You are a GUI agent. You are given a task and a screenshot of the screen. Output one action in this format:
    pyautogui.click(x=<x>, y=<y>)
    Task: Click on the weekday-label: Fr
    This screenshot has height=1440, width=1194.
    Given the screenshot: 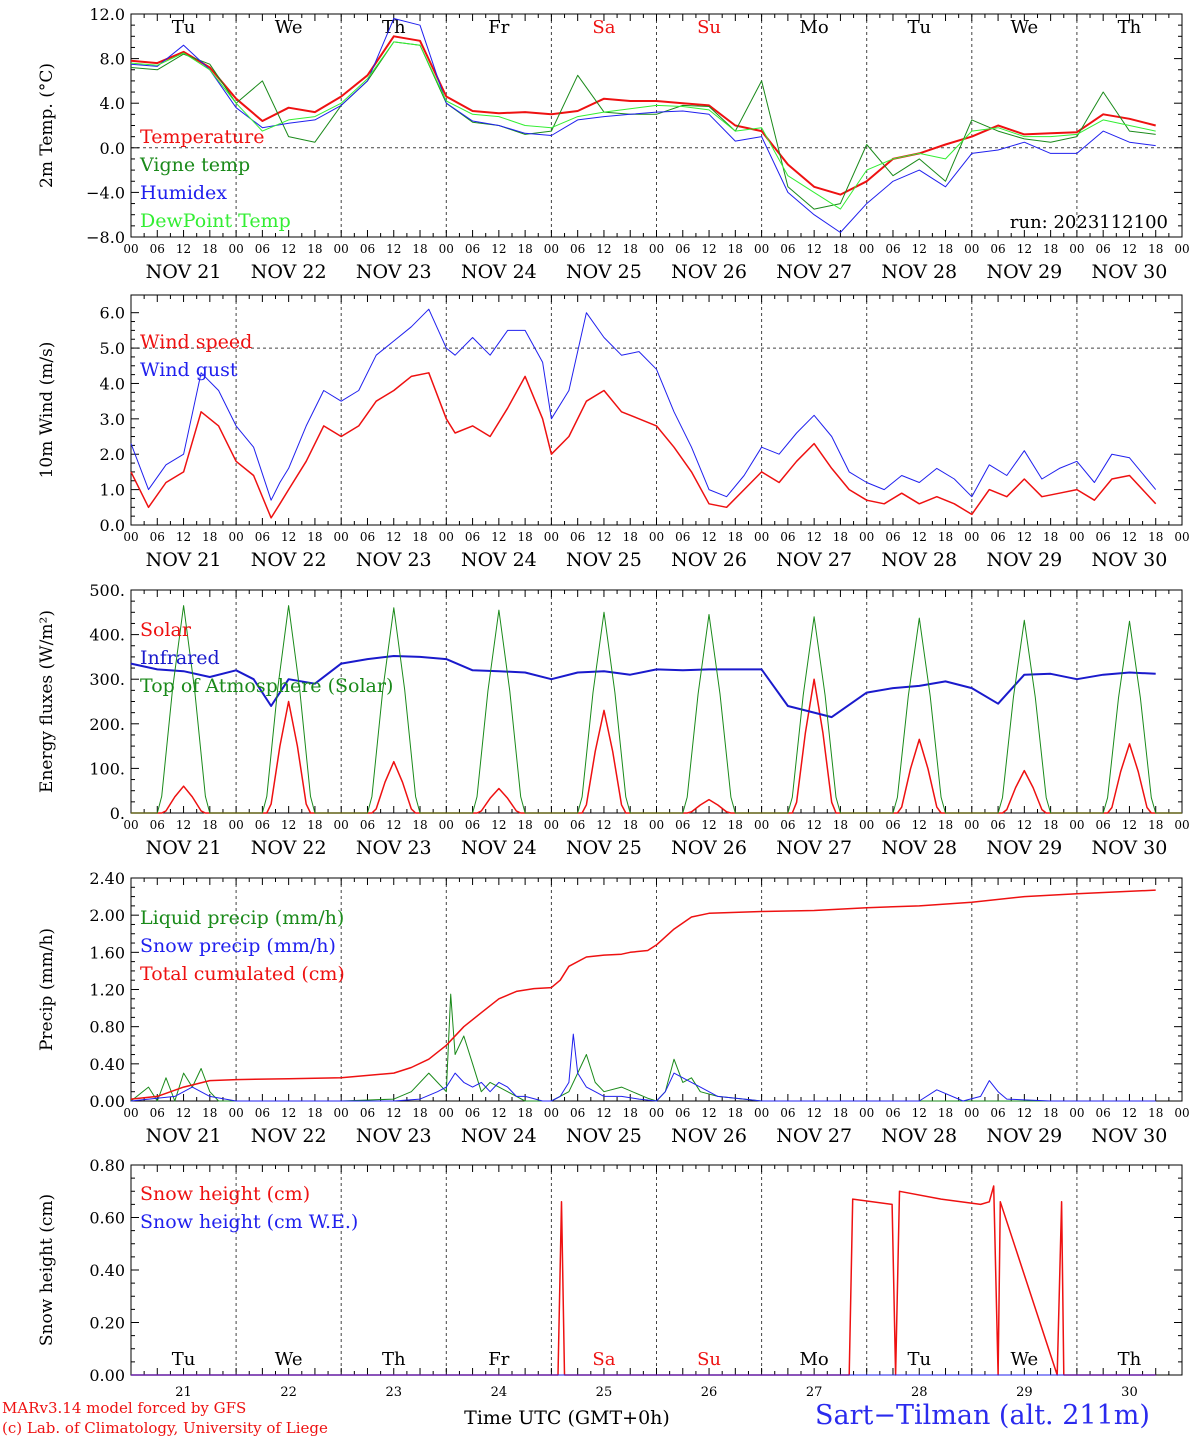 What is the action you would take?
    pyautogui.click(x=498, y=27)
    